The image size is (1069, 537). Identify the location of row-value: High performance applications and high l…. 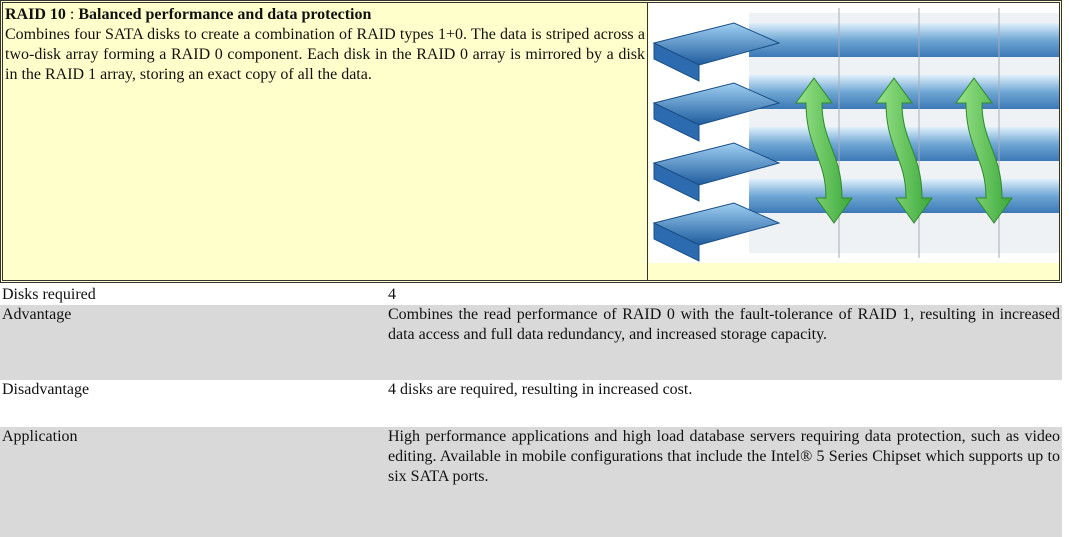
(724, 456).